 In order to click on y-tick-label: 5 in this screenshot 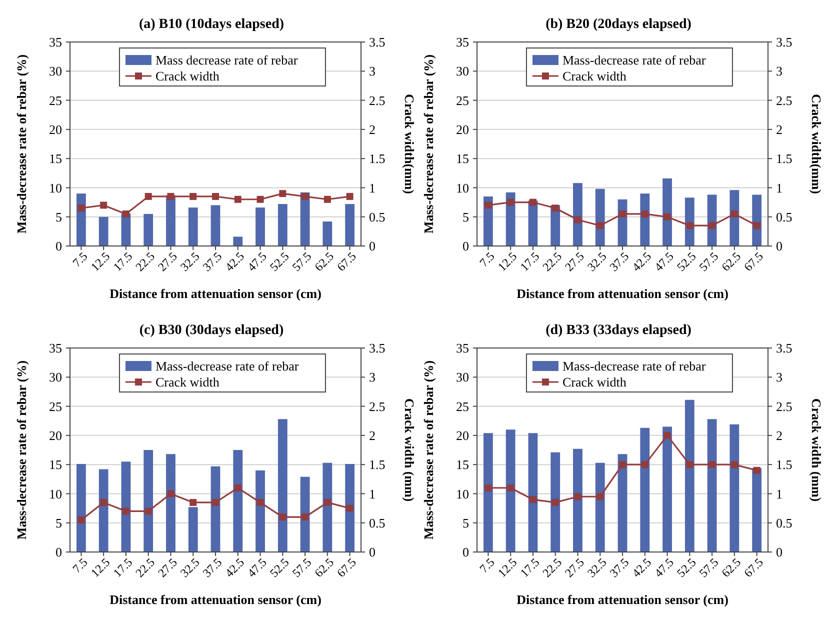, I will do `click(59, 216)`.